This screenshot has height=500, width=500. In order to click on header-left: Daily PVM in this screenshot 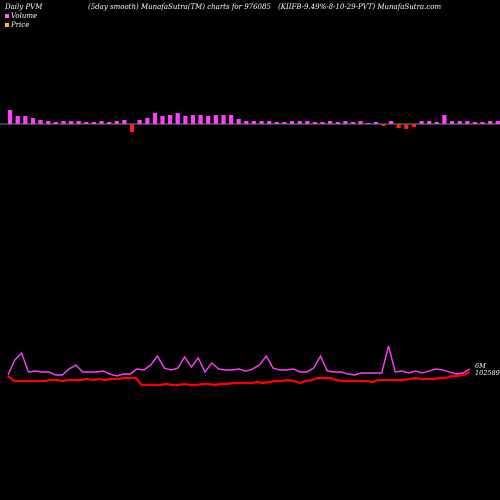, I will do `click(24, 7)`.